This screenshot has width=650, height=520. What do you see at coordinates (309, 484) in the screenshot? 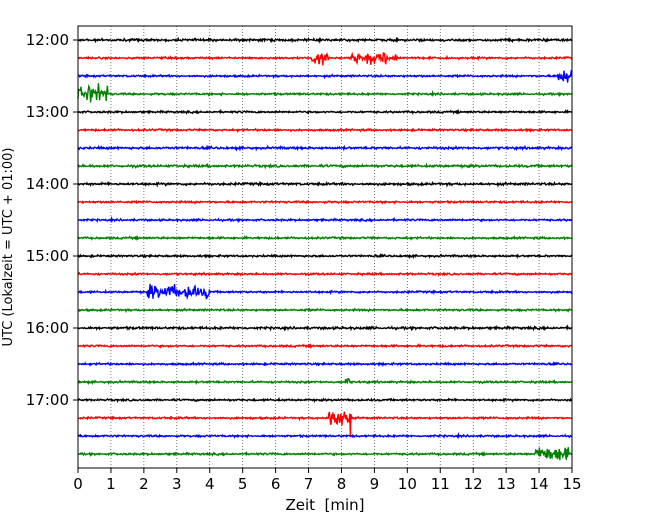
I see `x-tick-label-7: 7` at bounding box center [309, 484].